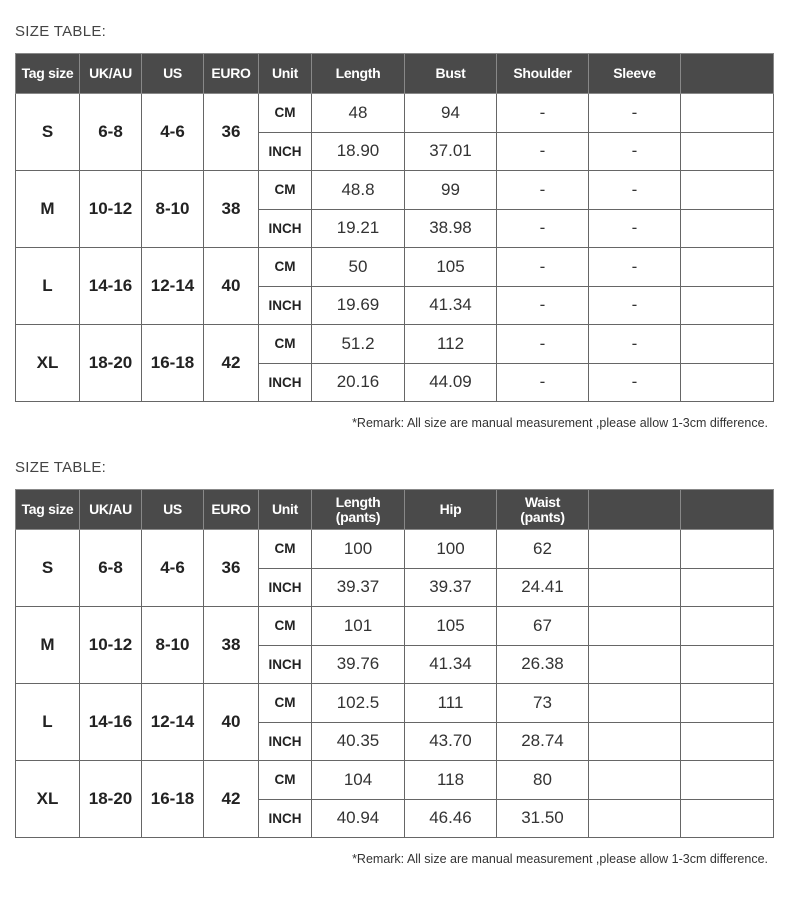 This screenshot has height=910, width=790. I want to click on table-row: INCH 39.76 41.34 26.38, so click(395, 664).